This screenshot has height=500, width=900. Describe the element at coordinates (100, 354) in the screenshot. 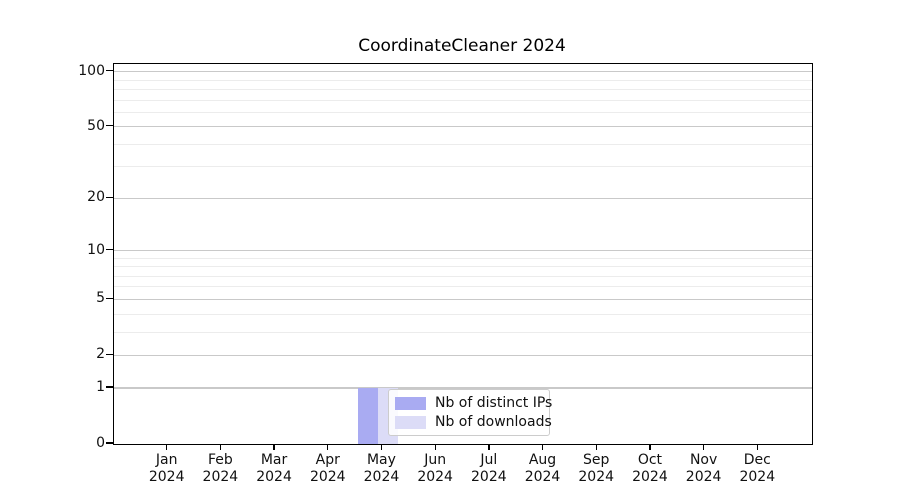

I see `y-axis-tick-label: 2` at that location.